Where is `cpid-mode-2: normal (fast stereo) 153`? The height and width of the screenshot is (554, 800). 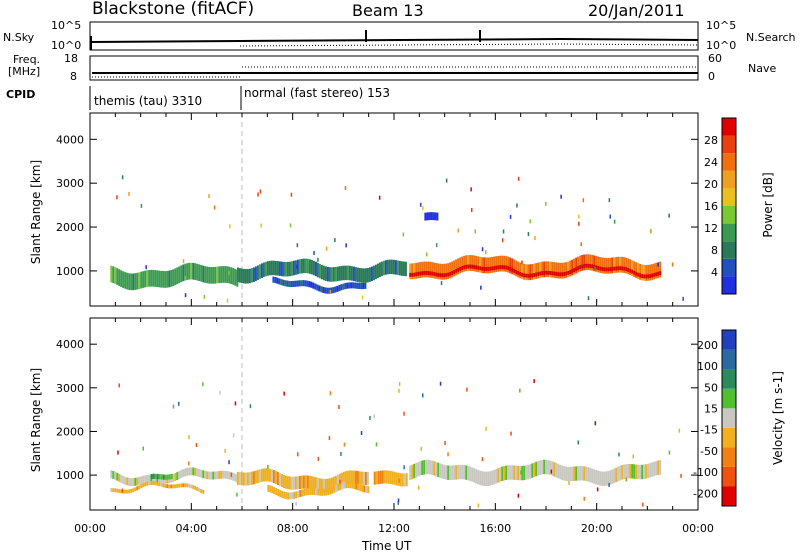
cpid-mode-2: normal (fast stereo) 153 is located at coordinates (317, 93).